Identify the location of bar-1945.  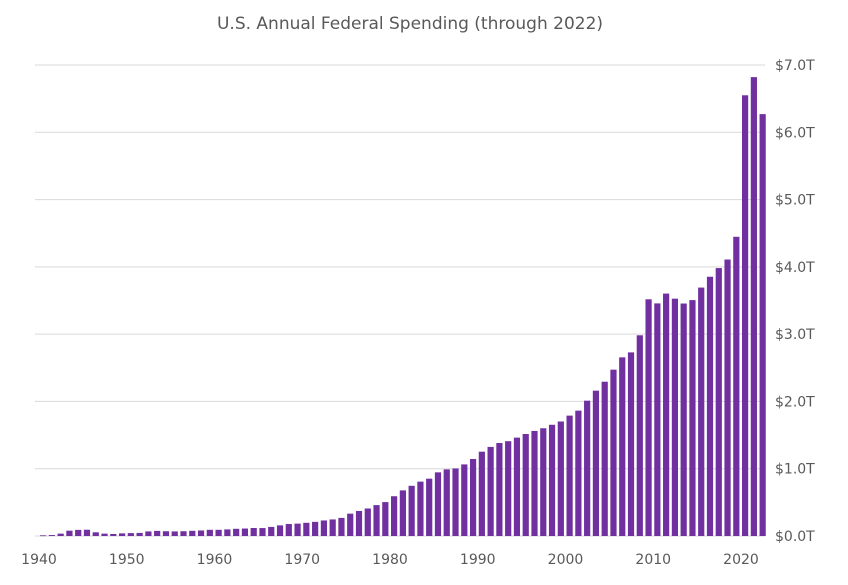
(87, 532).